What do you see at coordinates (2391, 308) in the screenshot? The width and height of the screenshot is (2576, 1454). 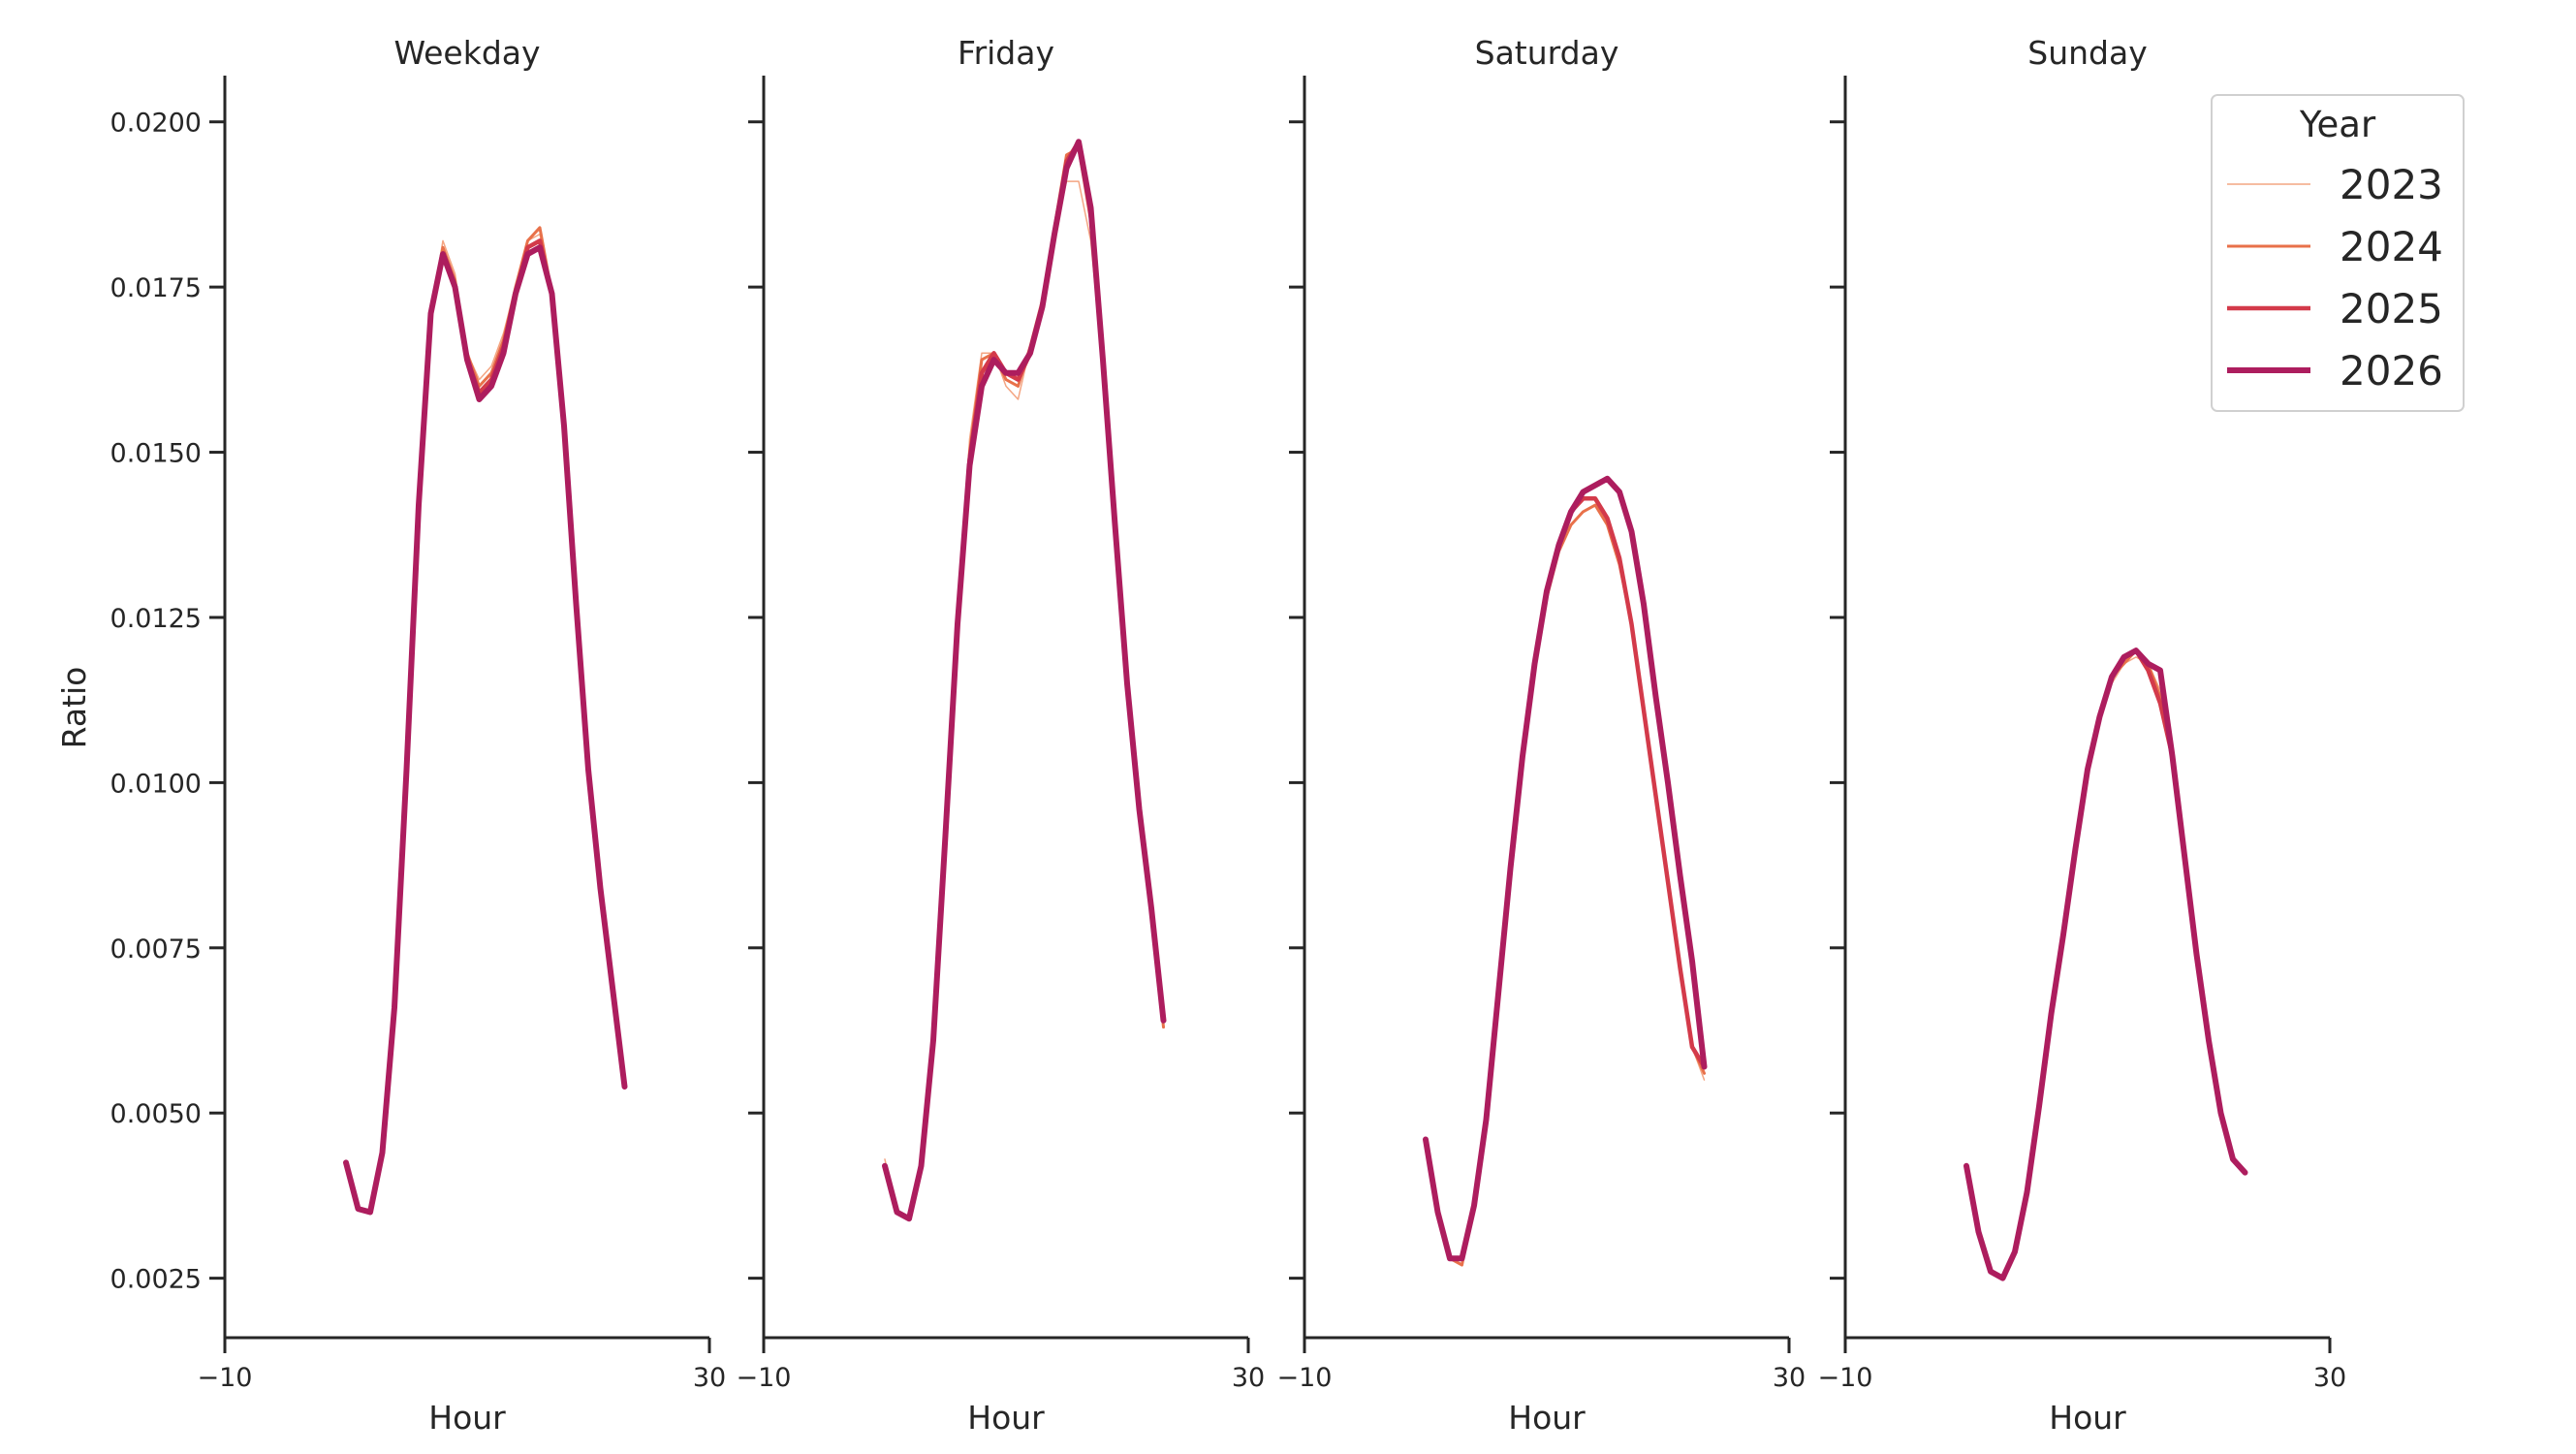 I see `legend-entry-2025: 2025` at bounding box center [2391, 308].